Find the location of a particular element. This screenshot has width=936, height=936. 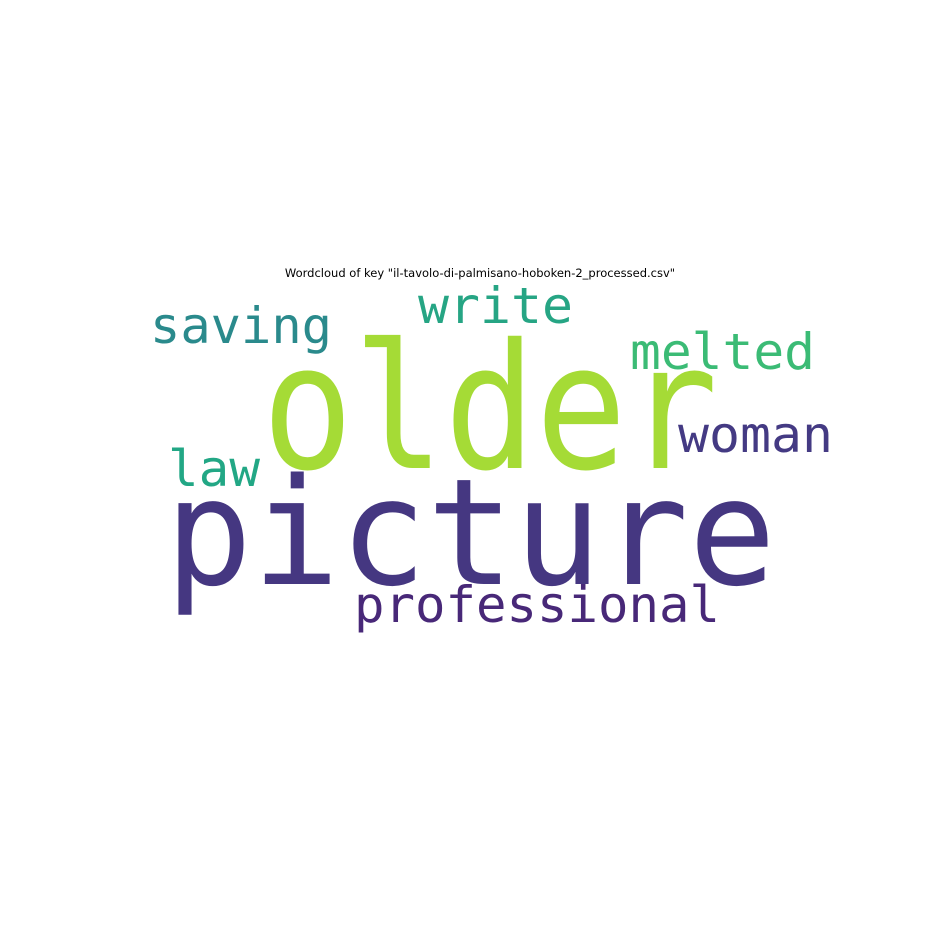

word-woman: woman is located at coordinates (755, 435).